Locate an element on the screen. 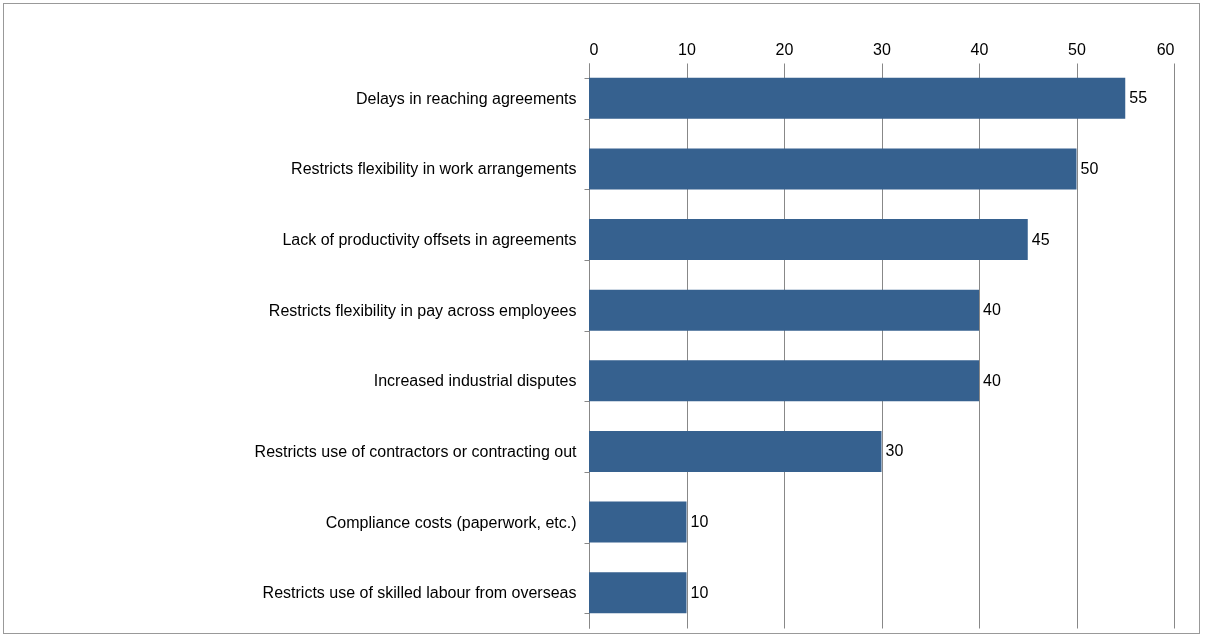 The width and height of the screenshot is (1205, 639). x-tick-label: 20 is located at coordinates (784, 49).